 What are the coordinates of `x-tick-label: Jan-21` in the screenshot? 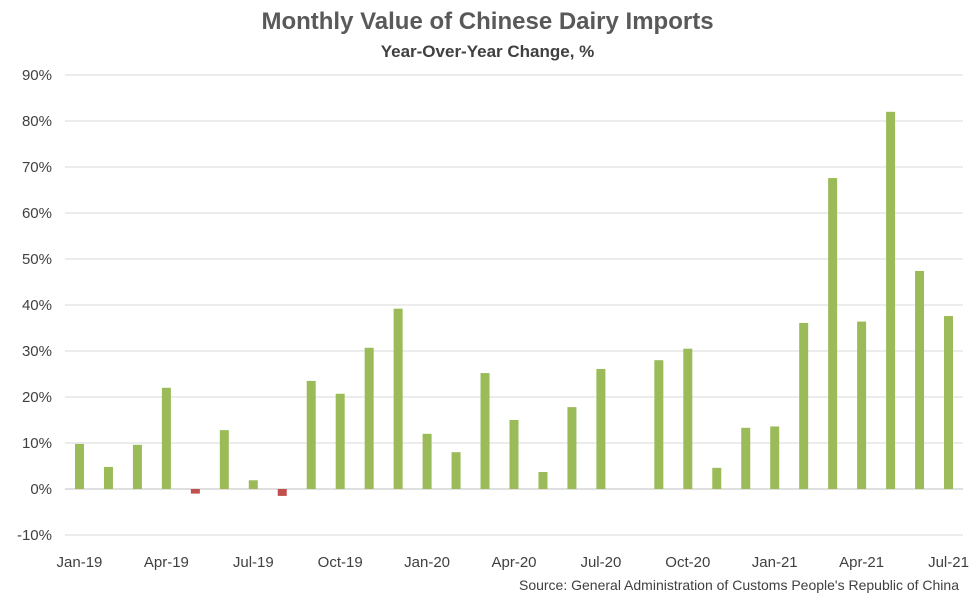 It's located at (775, 562).